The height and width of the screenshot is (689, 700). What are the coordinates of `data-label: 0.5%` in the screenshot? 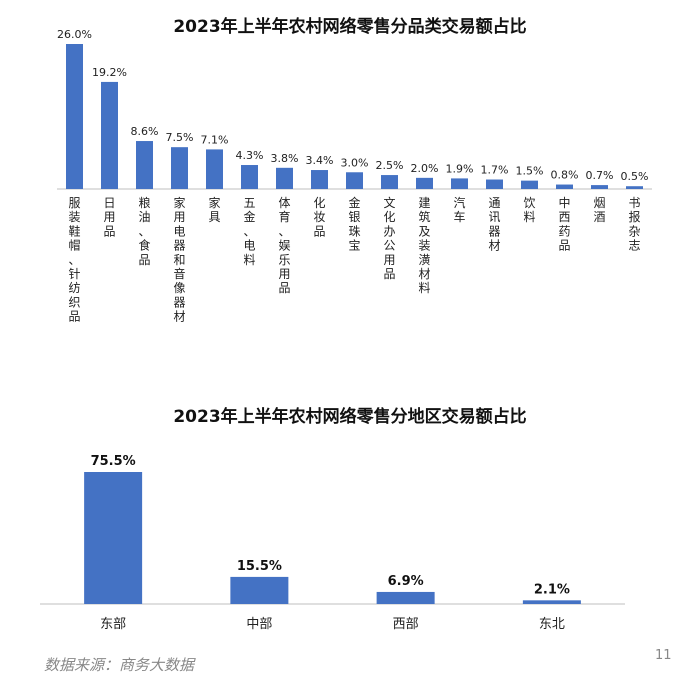 It's located at (635, 176).